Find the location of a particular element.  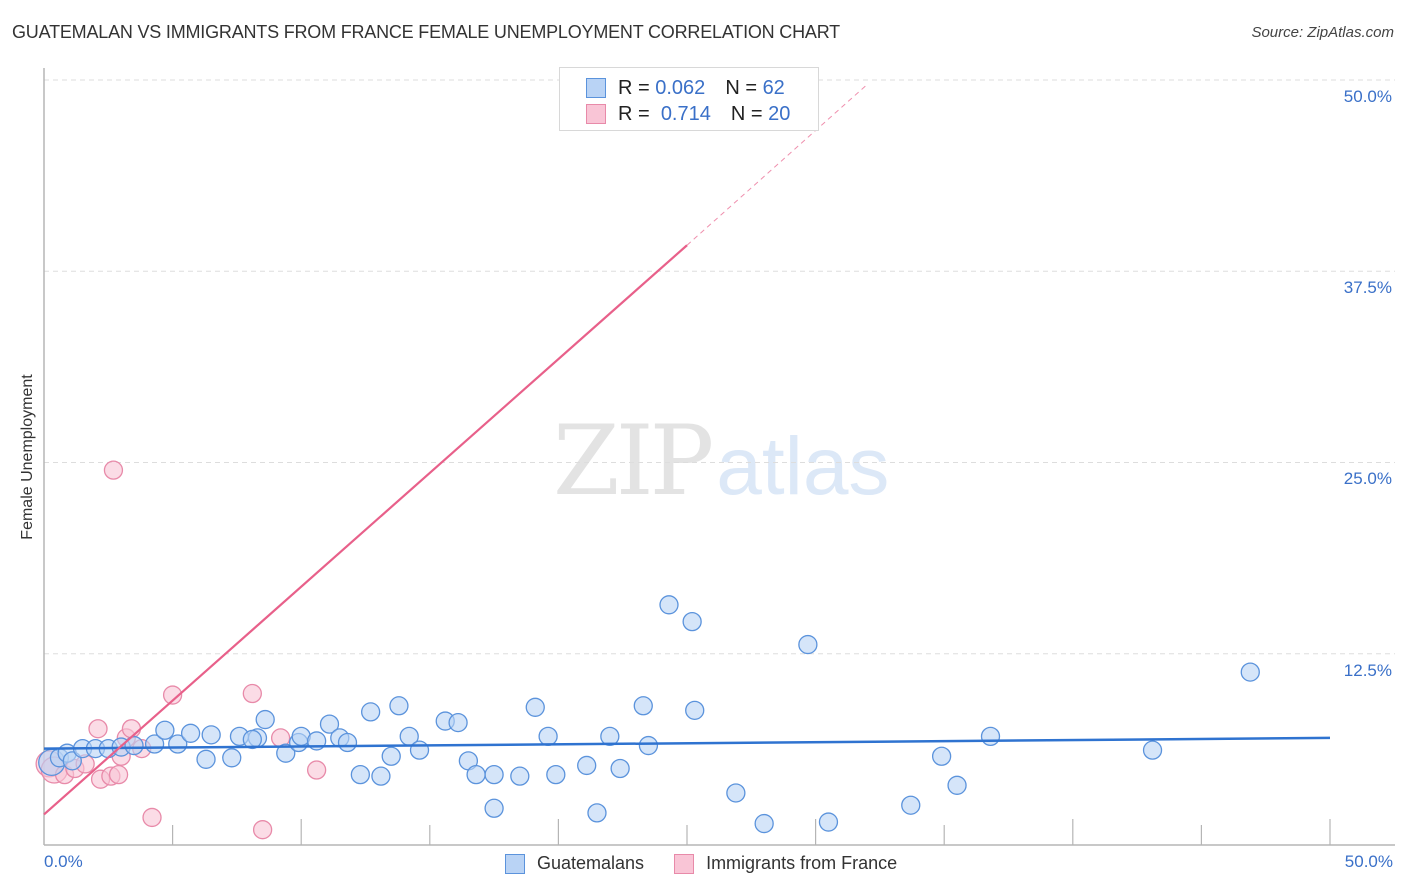

legend-label: Immigrants from France is located at coordinates (802, 863).